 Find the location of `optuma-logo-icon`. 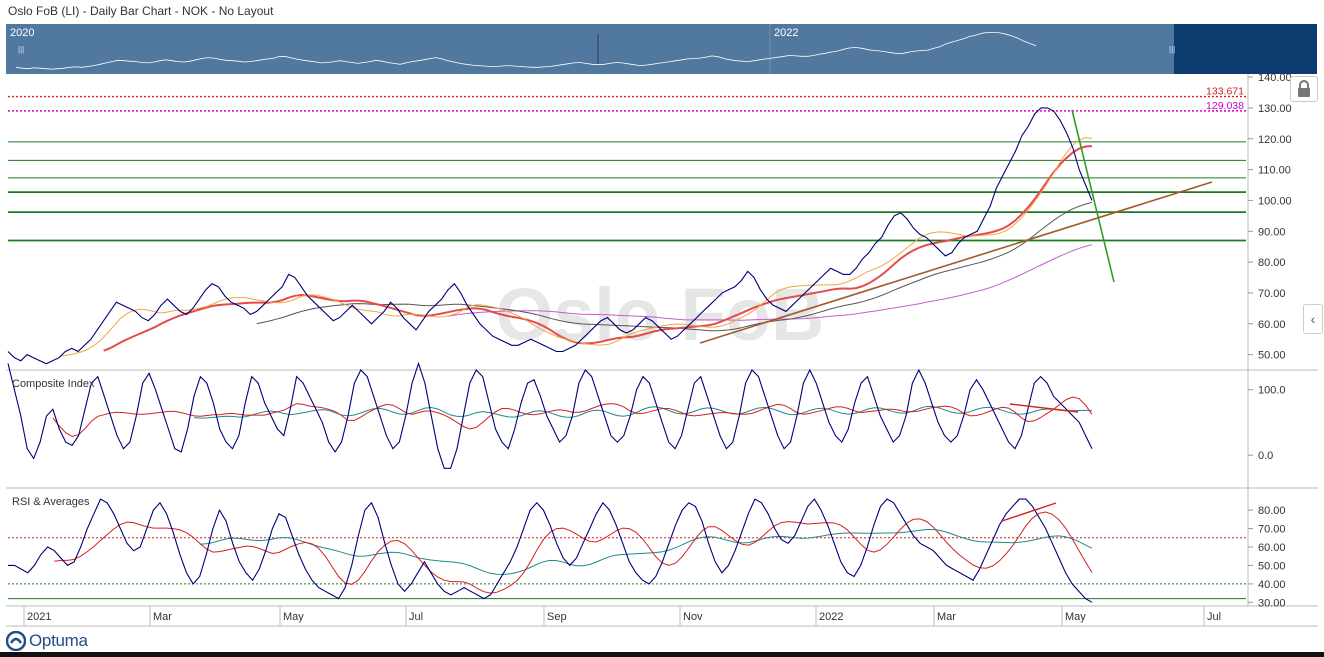

optuma-logo-icon is located at coordinates (16, 641).